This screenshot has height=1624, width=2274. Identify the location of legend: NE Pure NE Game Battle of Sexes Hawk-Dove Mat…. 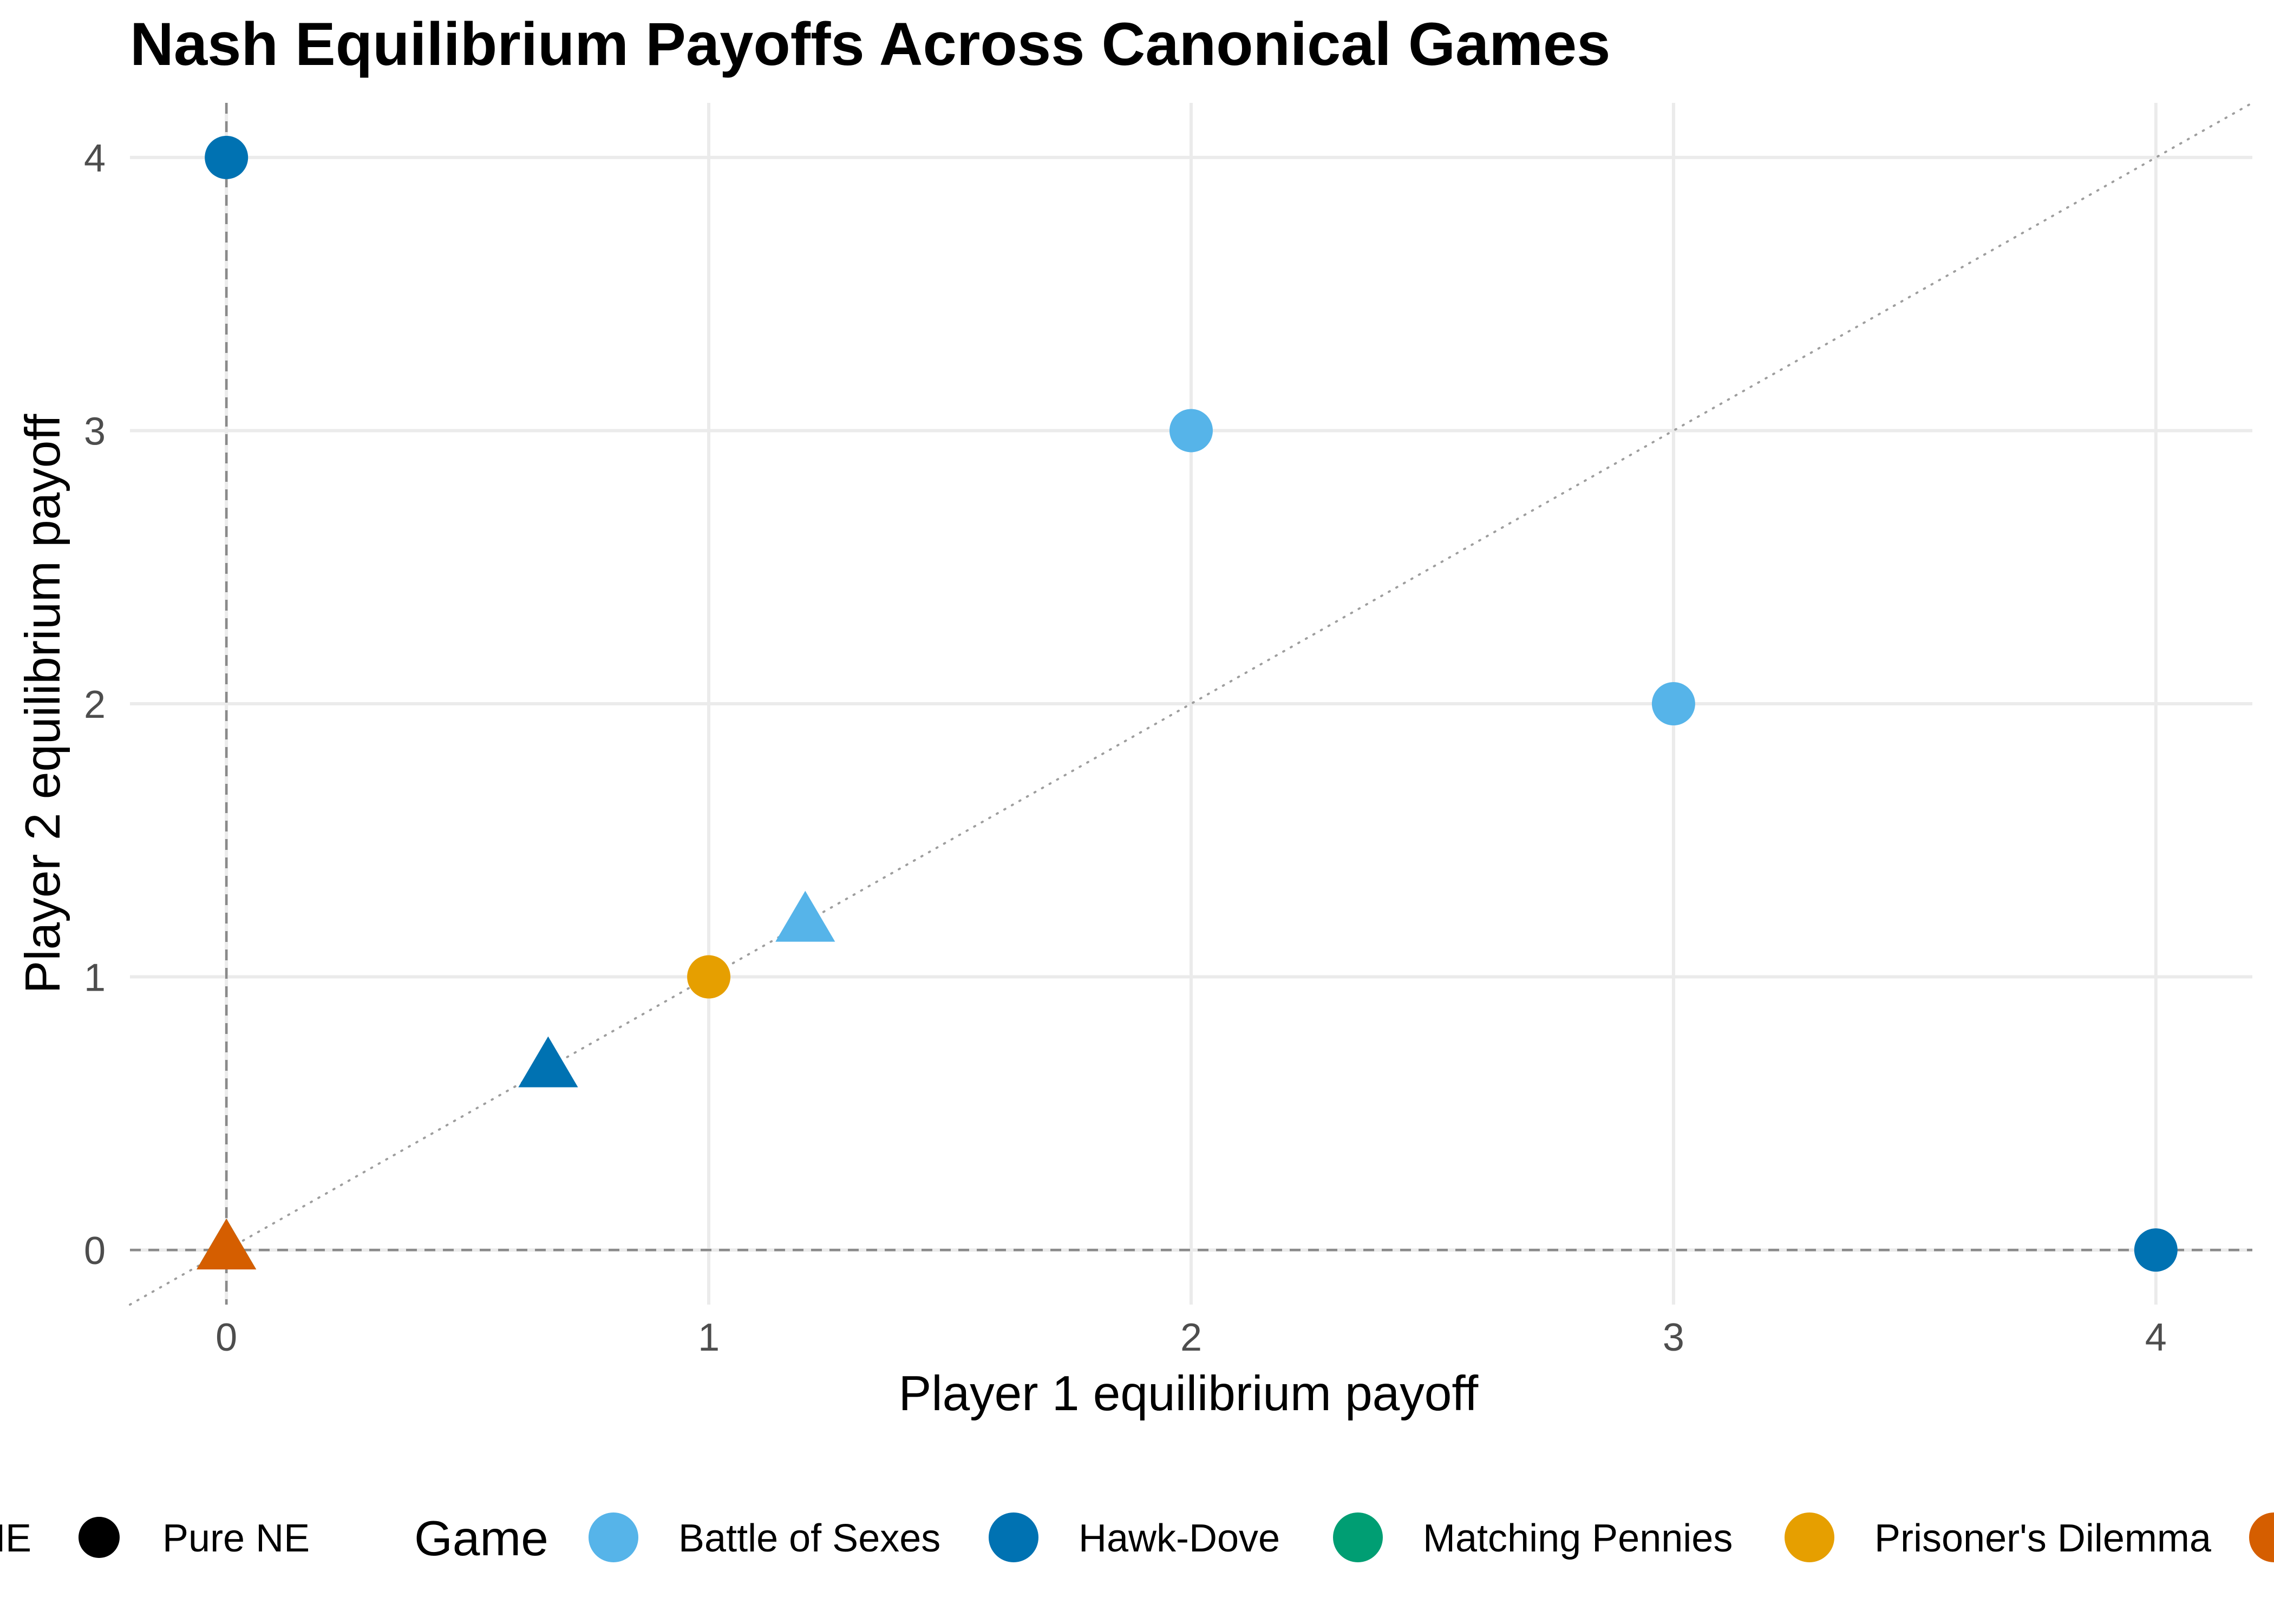
(1137, 1539).